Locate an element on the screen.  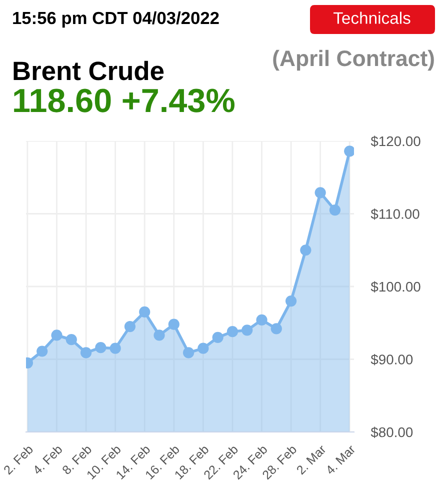
text: 118.60 +7.43% is located at coordinates (124, 100).